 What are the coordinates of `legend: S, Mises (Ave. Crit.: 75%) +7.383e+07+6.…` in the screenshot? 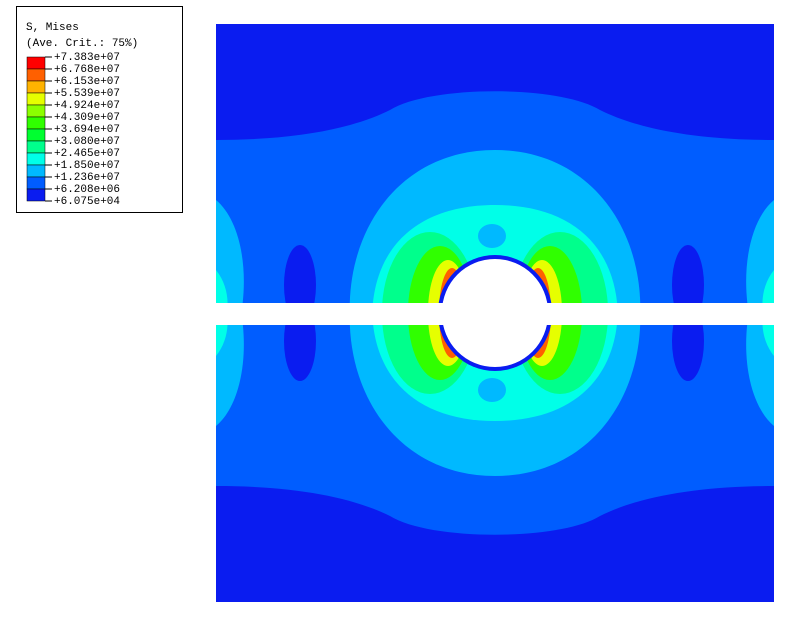 It's located at (99, 109).